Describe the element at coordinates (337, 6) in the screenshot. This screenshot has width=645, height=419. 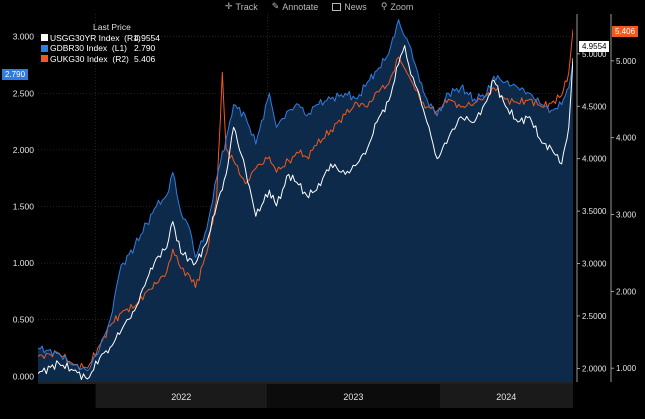
I see `news-icon` at that location.